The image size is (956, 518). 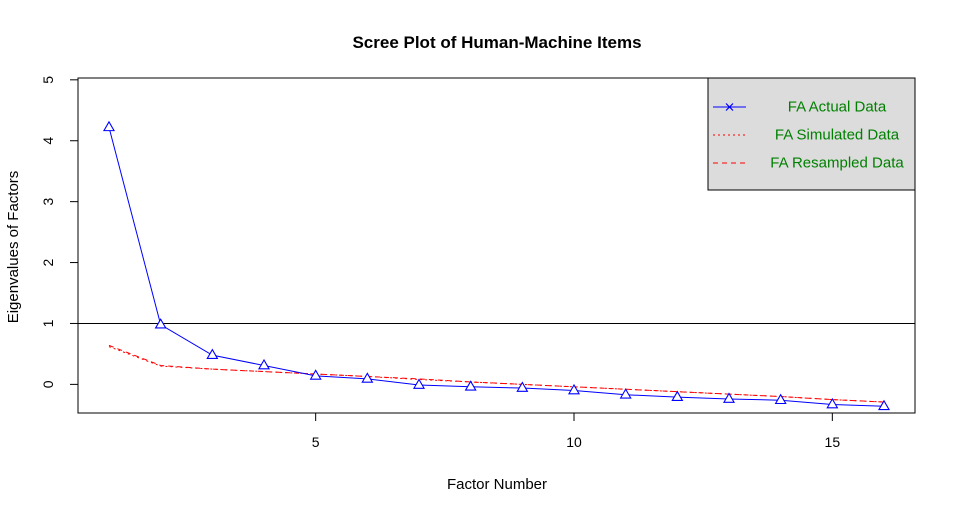 What do you see at coordinates (837, 135) in the screenshot?
I see `legend-entry-label: FA Simulated Data` at bounding box center [837, 135].